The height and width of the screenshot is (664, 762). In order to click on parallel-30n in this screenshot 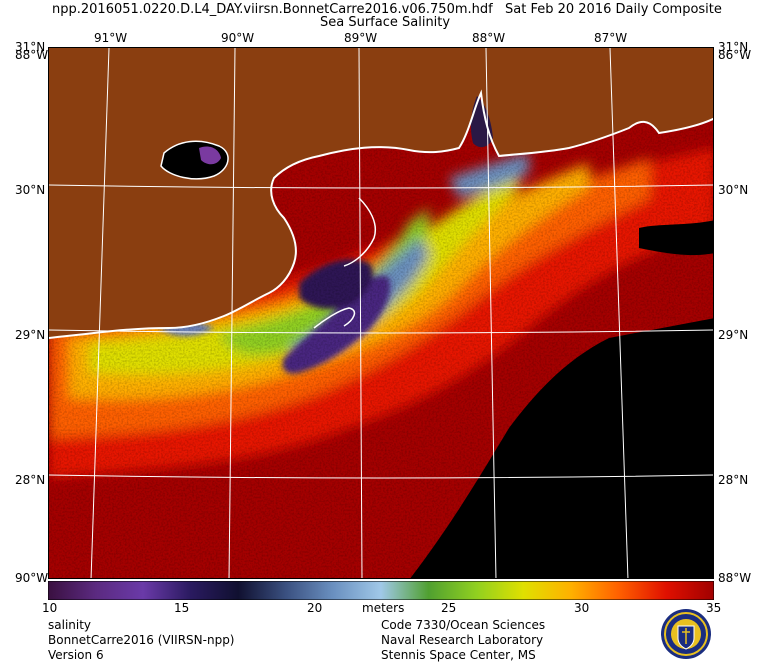, I will do `click(381, 186)`.